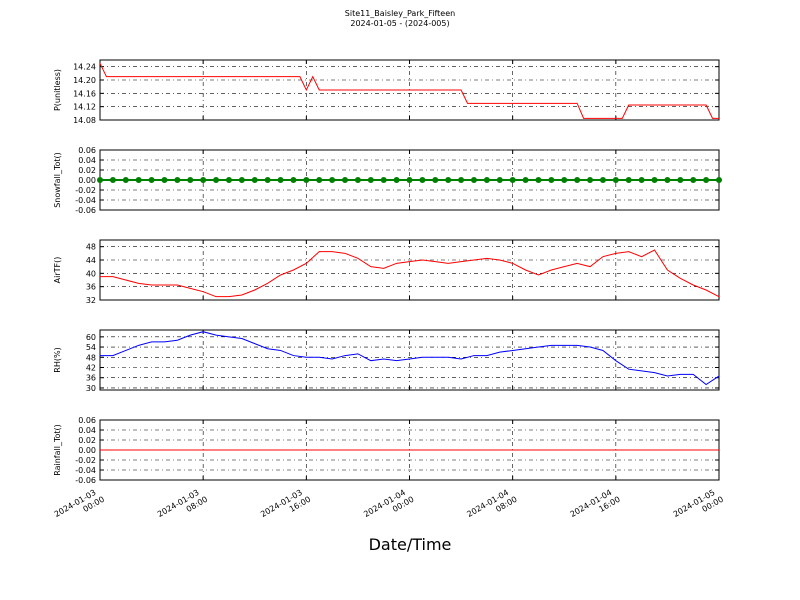 The image size is (800, 600). I want to click on y-tick-label: 14.12, so click(84, 107).